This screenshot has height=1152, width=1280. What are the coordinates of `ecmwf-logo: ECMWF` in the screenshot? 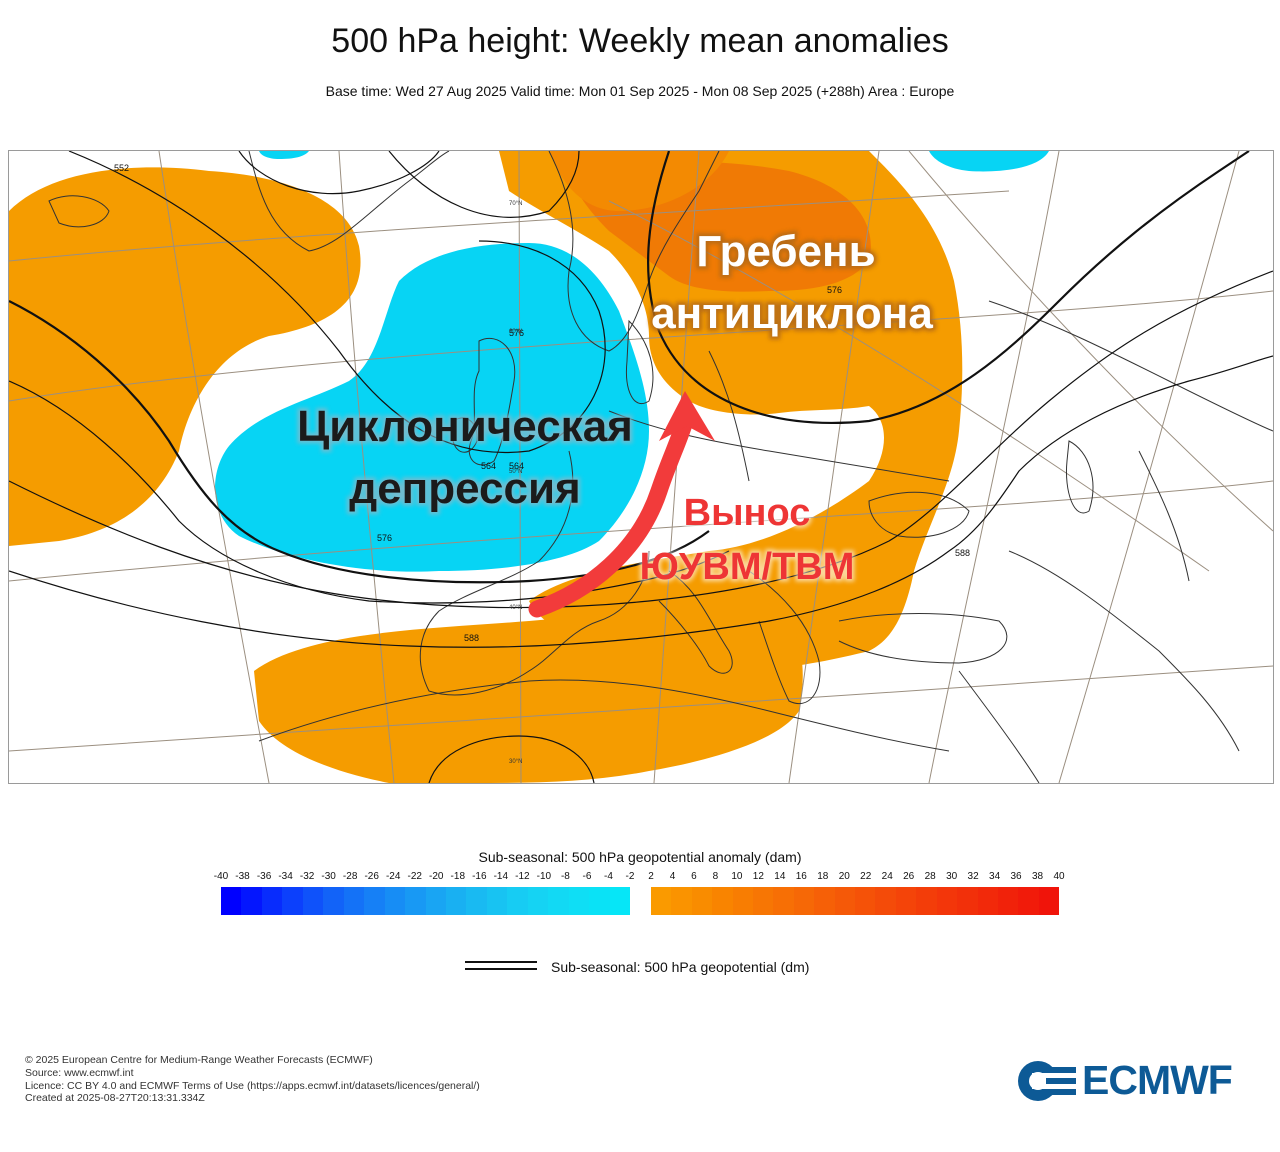 It's located at (1124, 1080).